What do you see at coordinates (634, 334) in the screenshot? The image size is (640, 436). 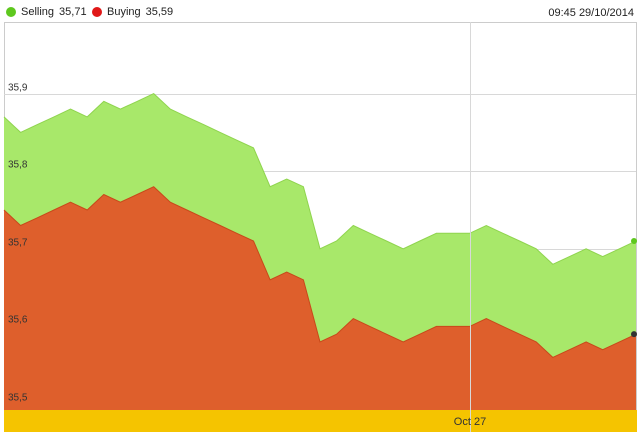 I see `buying-area-end-marker` at bounding box center [634, 334].